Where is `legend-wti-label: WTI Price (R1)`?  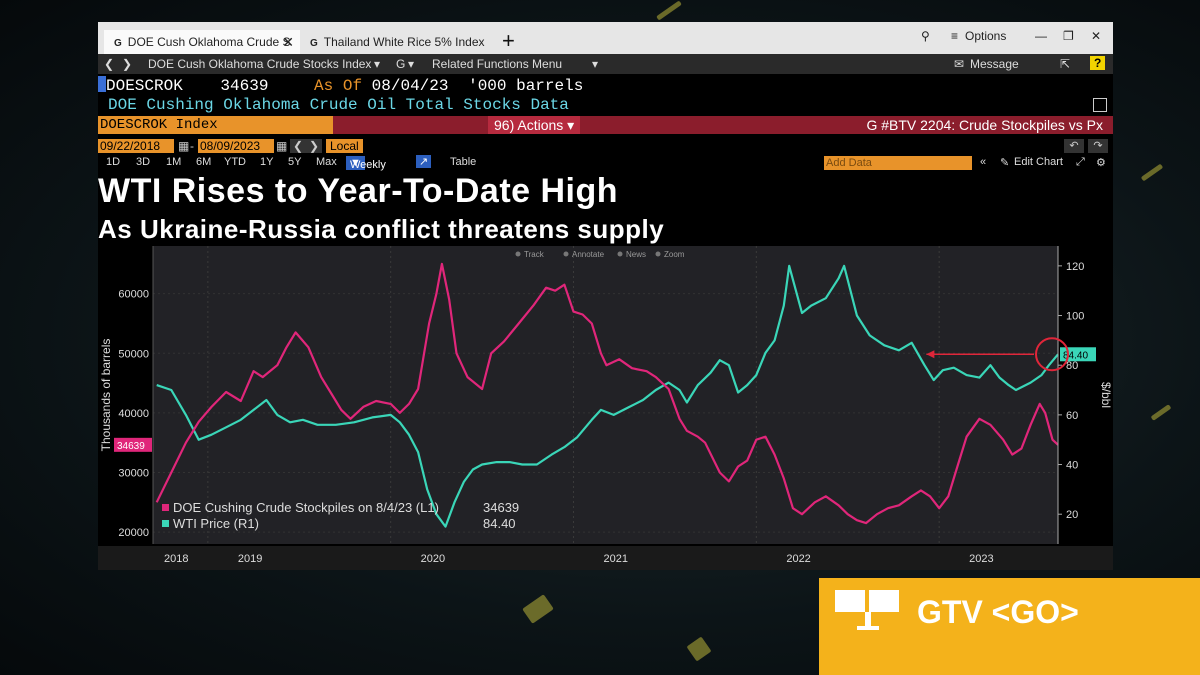
legend-wti-label: WTI Price (R1) is located at coordinates (216, 523).